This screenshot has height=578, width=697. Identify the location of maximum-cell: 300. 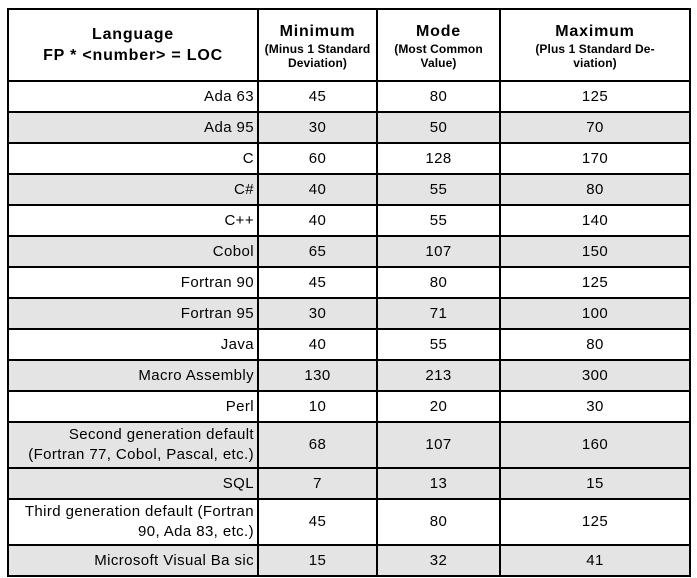
(595, 375).